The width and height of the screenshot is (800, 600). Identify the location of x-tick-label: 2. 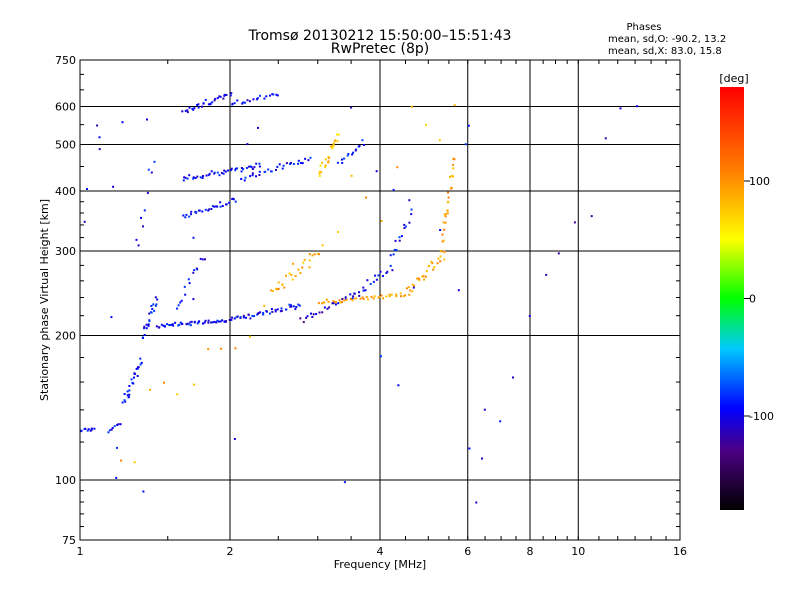
(230, 551).